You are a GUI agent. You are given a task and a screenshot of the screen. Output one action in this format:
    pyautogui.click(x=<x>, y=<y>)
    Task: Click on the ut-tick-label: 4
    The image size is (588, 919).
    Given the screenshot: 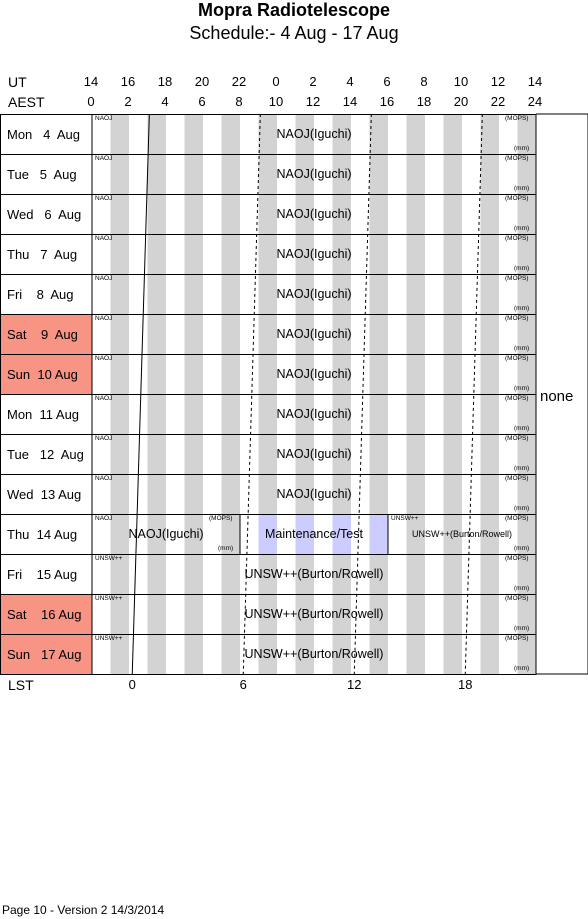 What is the action you would take?
    pyautogui.click(x=350, y=81)
    